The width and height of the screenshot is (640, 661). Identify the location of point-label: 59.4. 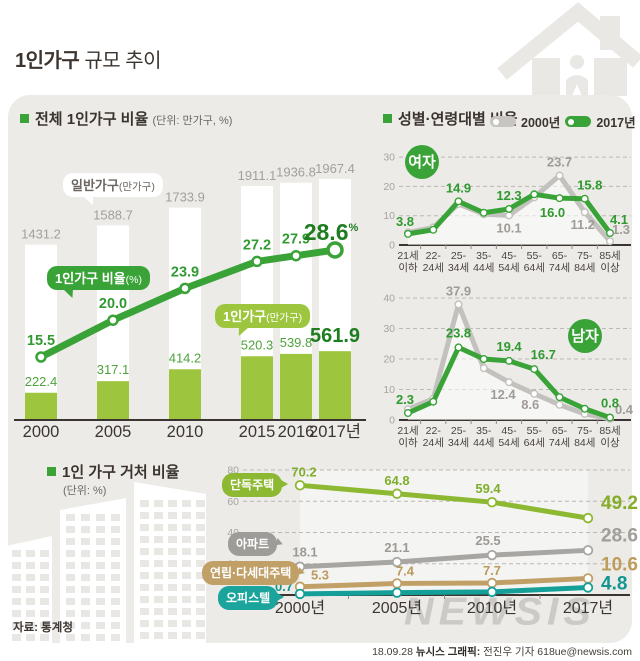
(488, 488).